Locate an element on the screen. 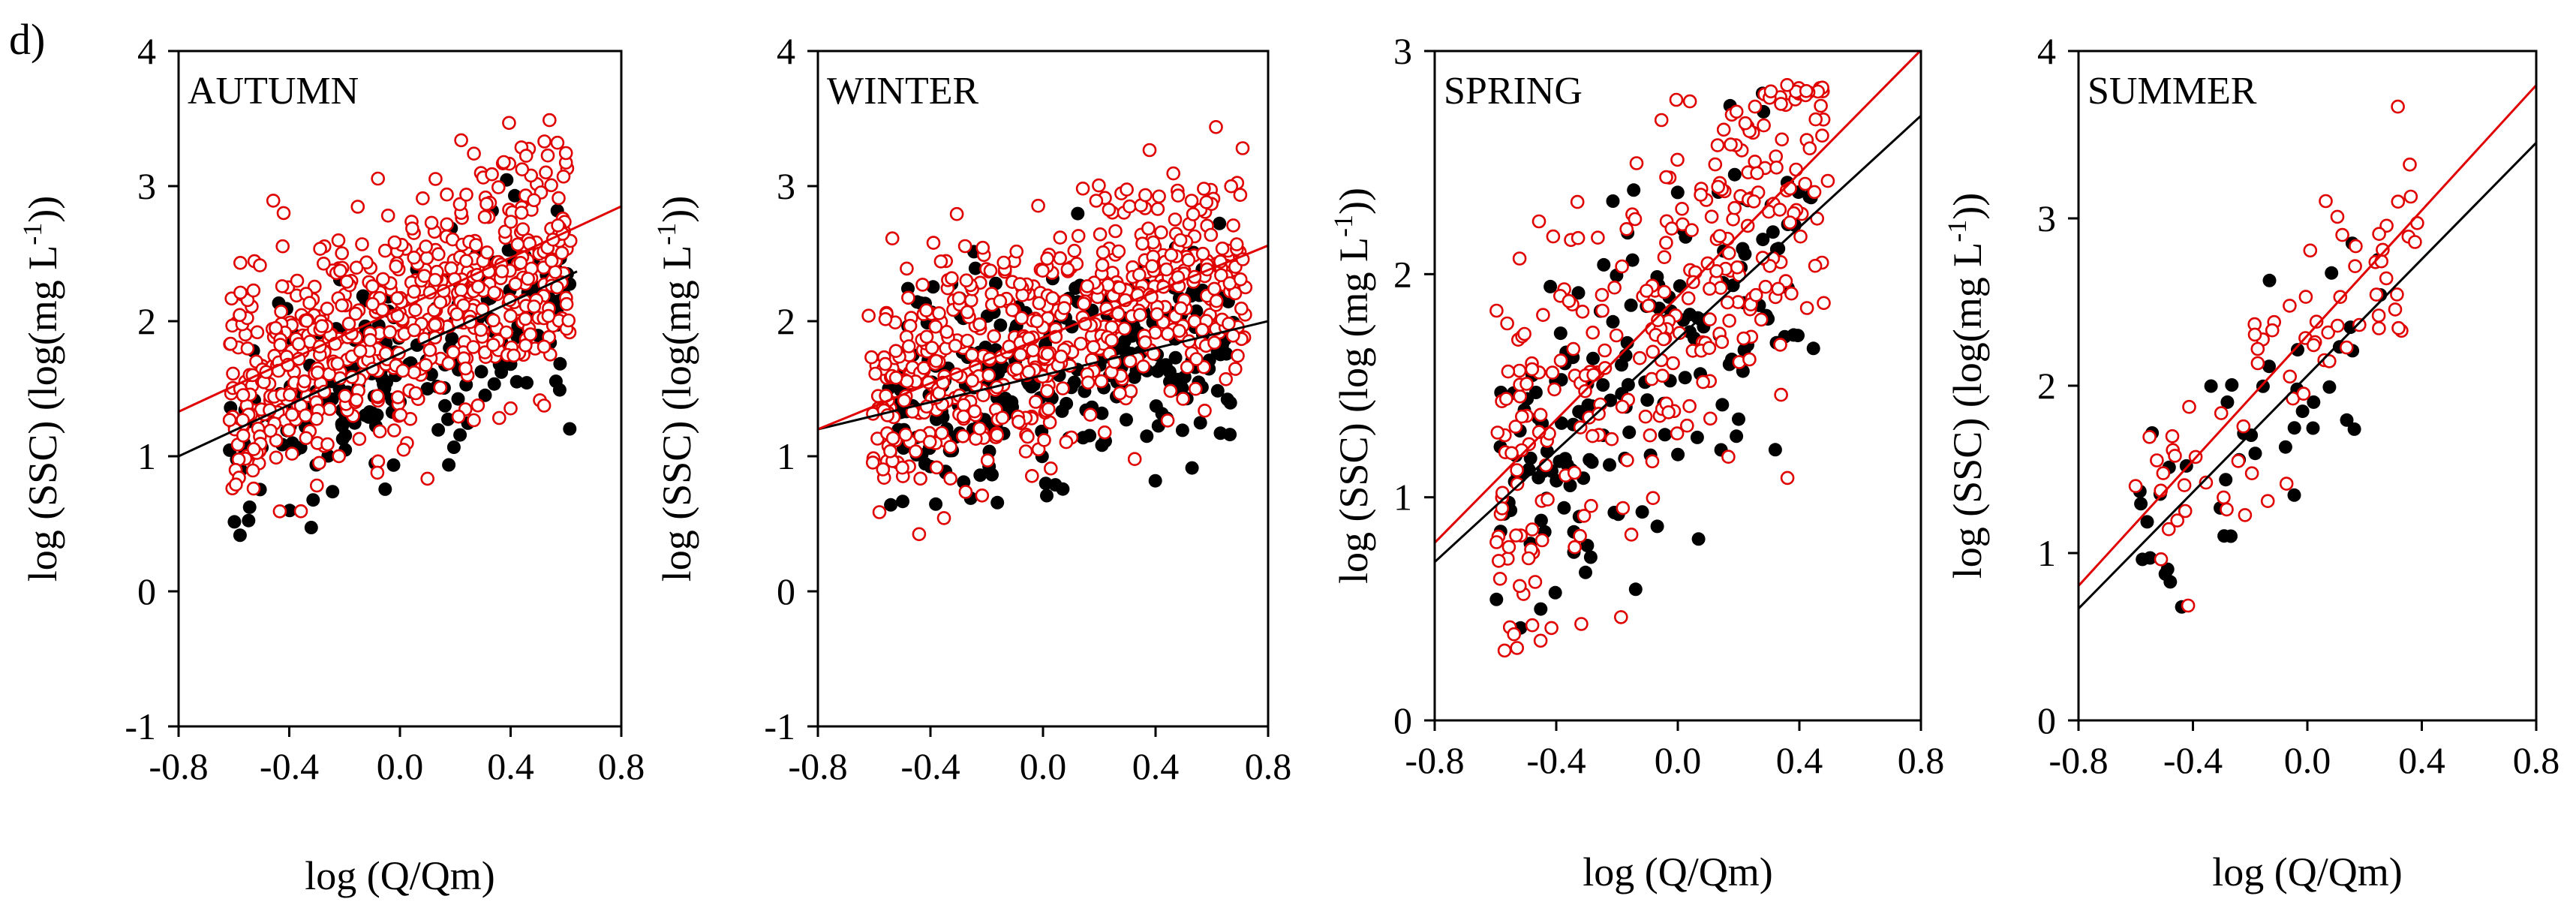 The image size is (2576, 917). x-tick-label: -0.8 is located at coordinates (178, 766).